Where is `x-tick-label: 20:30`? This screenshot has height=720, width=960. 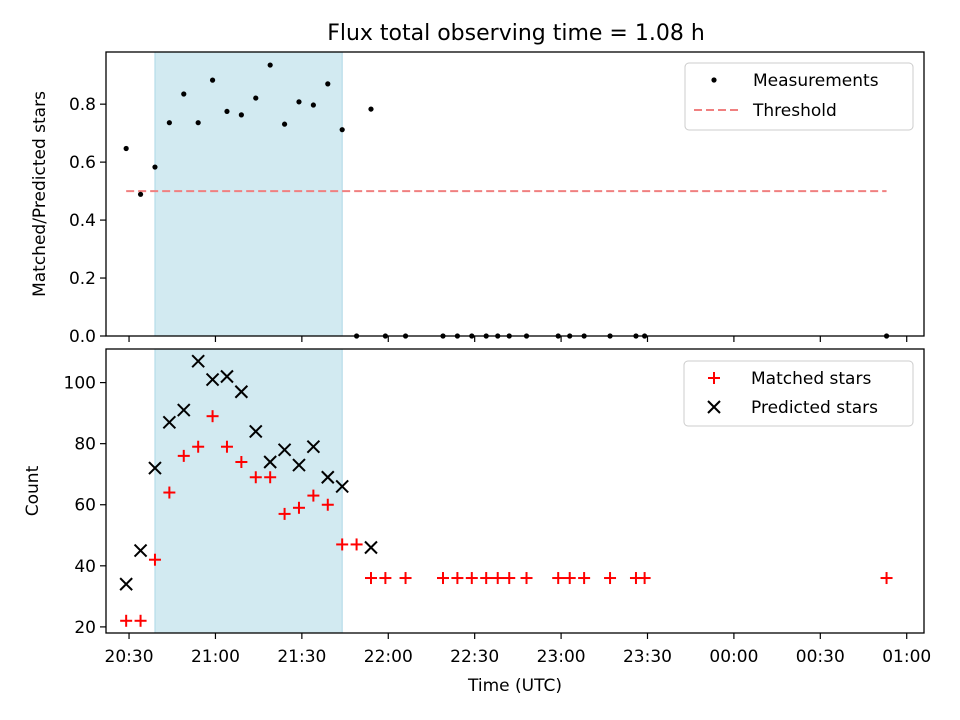 x-tick-label: 20:30 is located at coordinates (129, 657).